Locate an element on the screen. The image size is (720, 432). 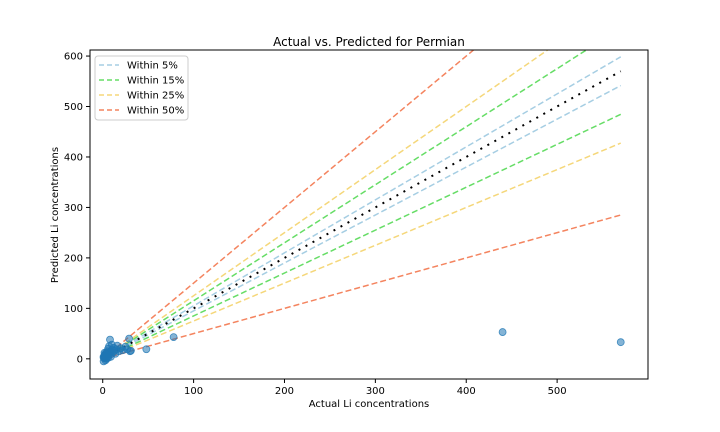
x-tick-label: 200 is located at coordinates (284, 391).